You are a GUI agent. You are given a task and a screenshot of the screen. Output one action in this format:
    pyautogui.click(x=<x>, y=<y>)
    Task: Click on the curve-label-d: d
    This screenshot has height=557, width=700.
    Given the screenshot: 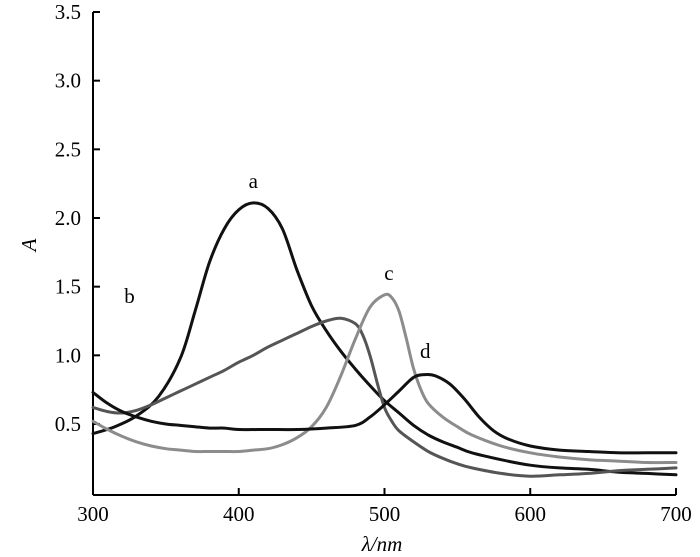 What is the action you would take?
    pyautogui.click(x=425, y=351)
    